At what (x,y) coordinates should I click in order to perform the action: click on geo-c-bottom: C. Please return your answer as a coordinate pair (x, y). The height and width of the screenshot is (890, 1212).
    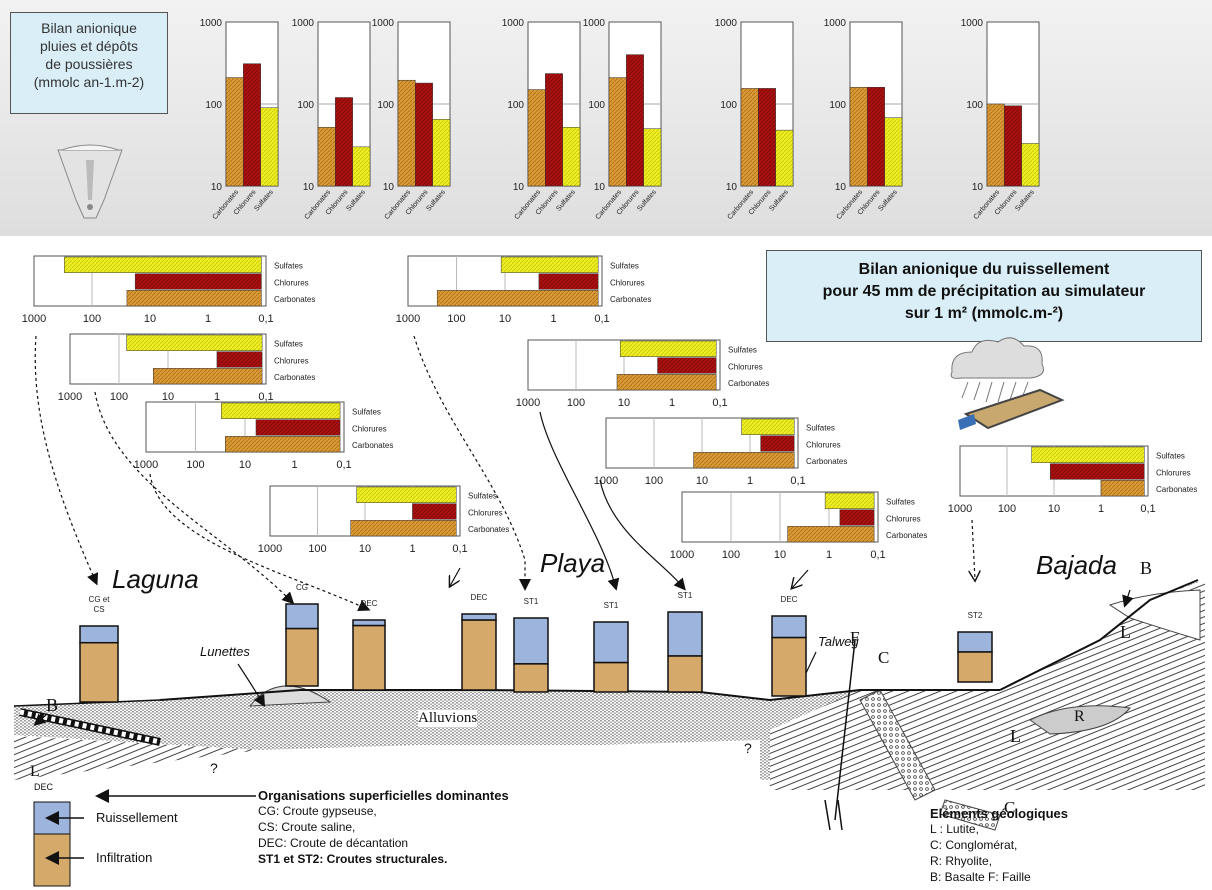
    Looking at the image, I should click on (1010, 807).